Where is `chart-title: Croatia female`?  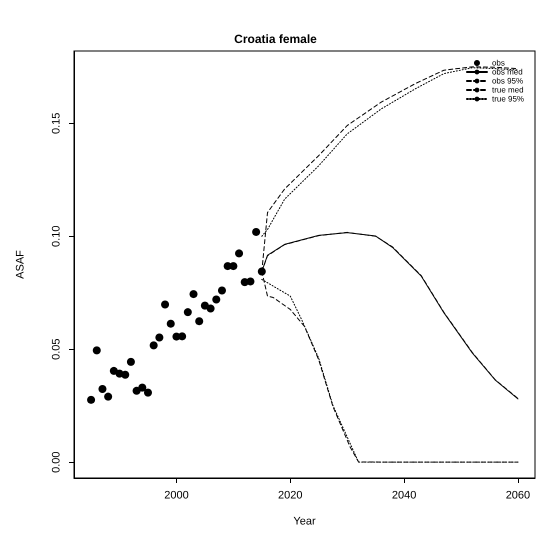 chart-title: Croatia female is located at coordinates (276, 39).